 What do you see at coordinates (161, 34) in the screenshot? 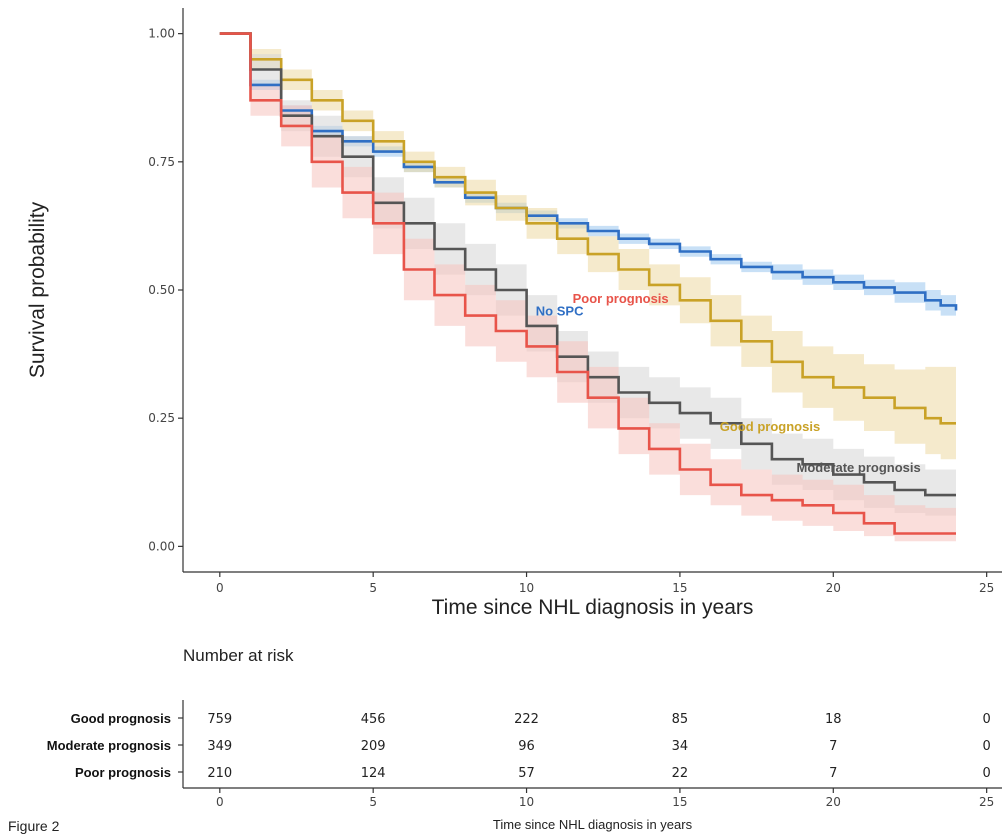
I see `y-tick-label: 1.00` at bounding box center [161, 34].